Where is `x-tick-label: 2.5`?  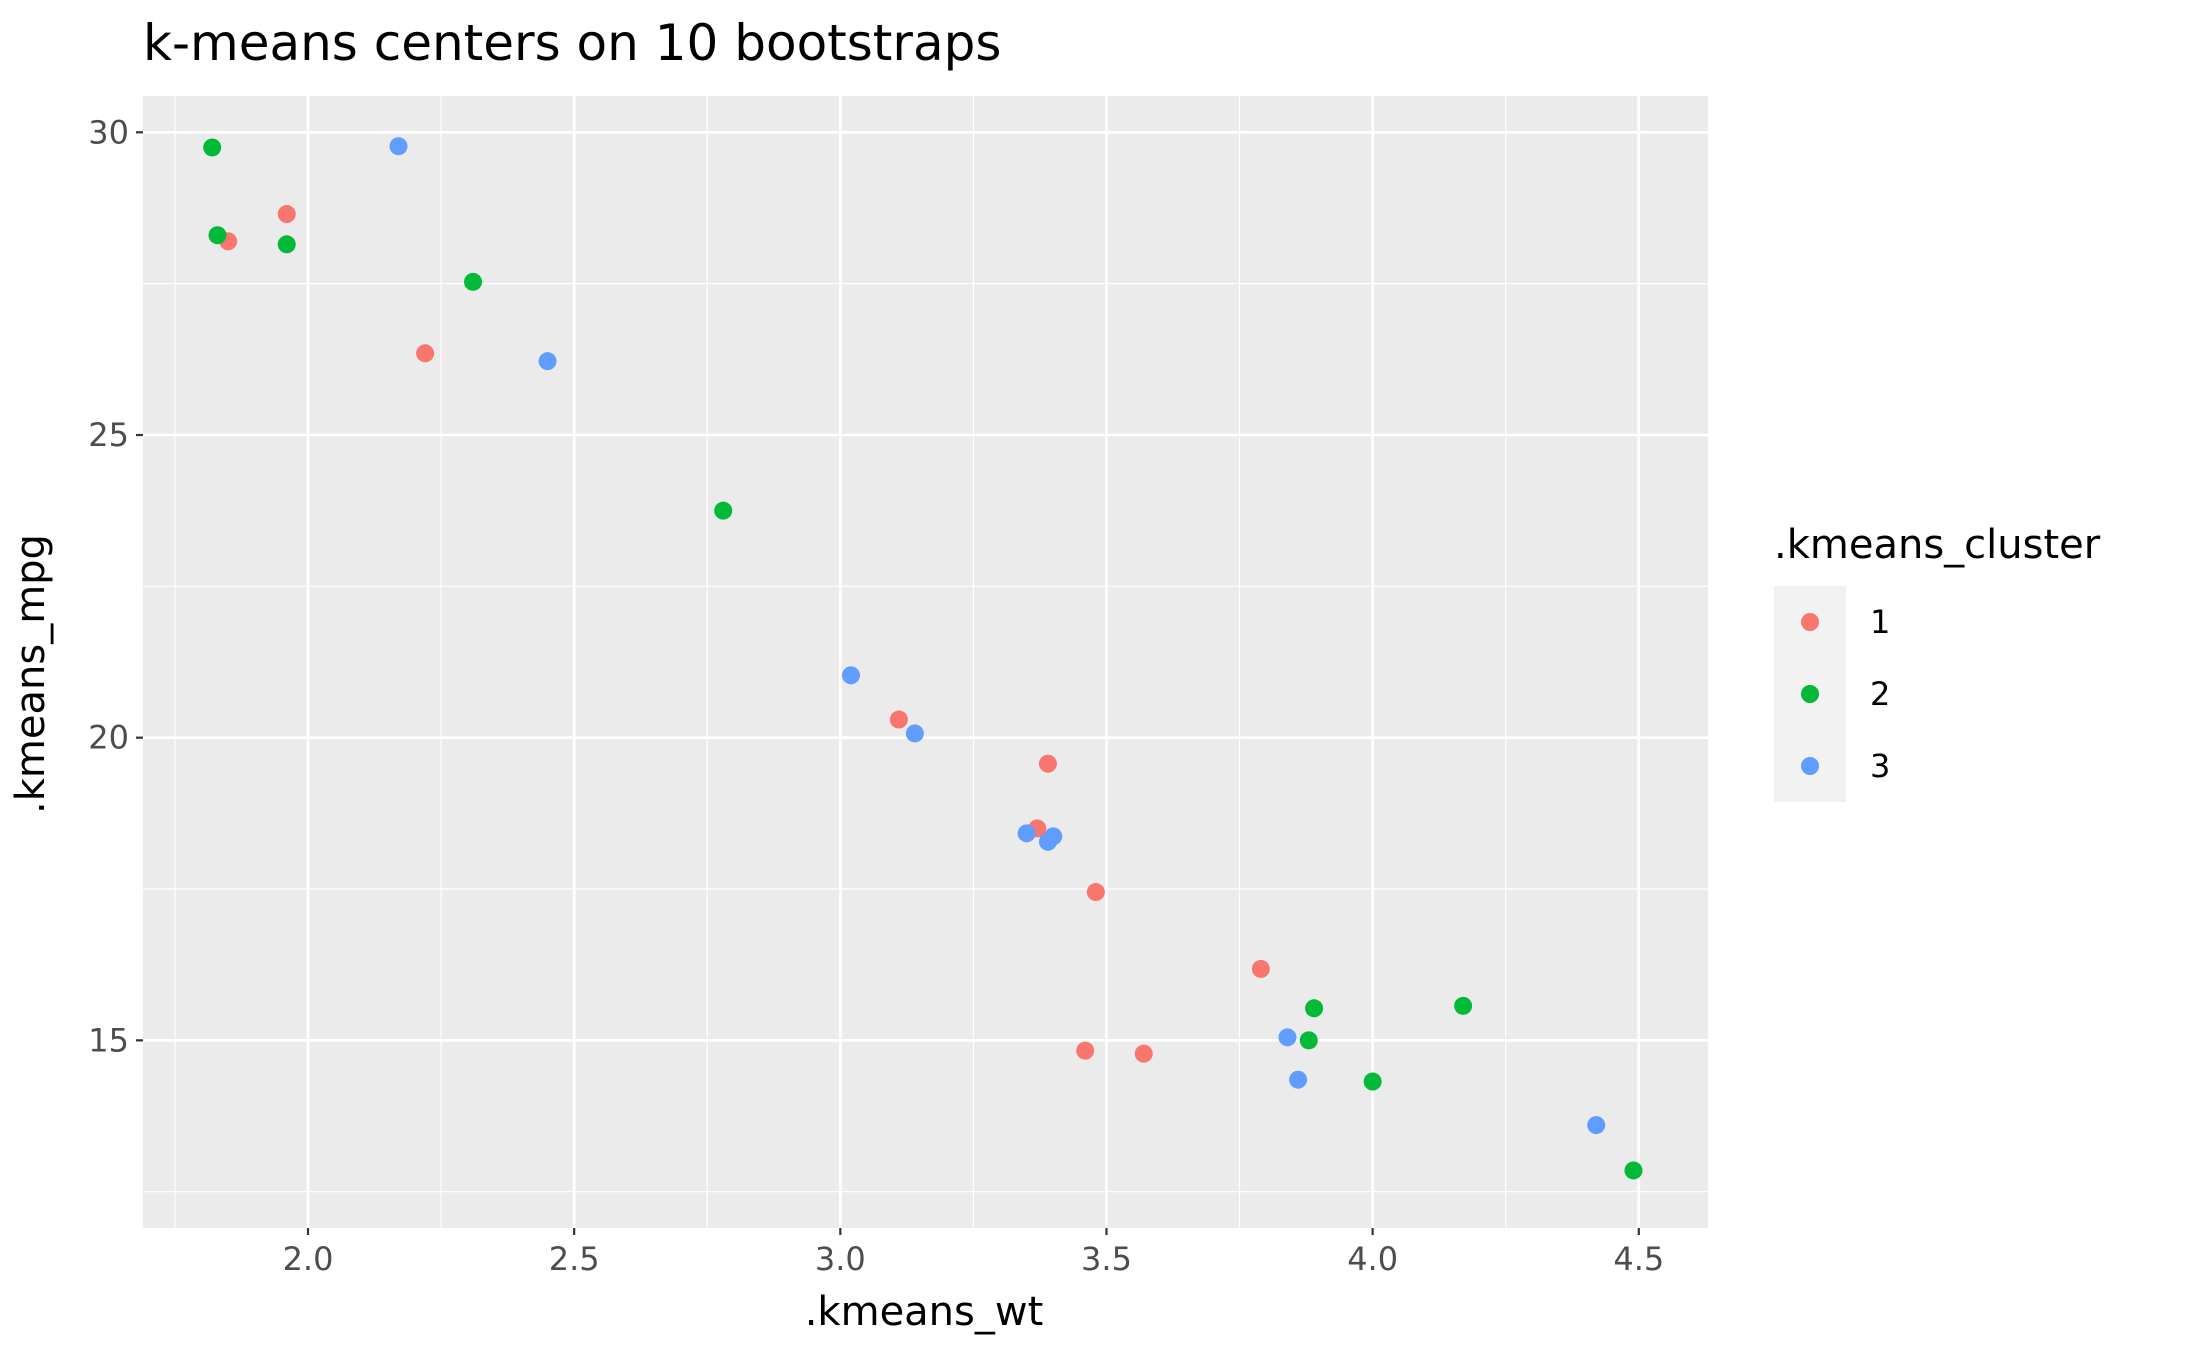 x-tick-label: 2.5 is located at coordinates (574, 1259).